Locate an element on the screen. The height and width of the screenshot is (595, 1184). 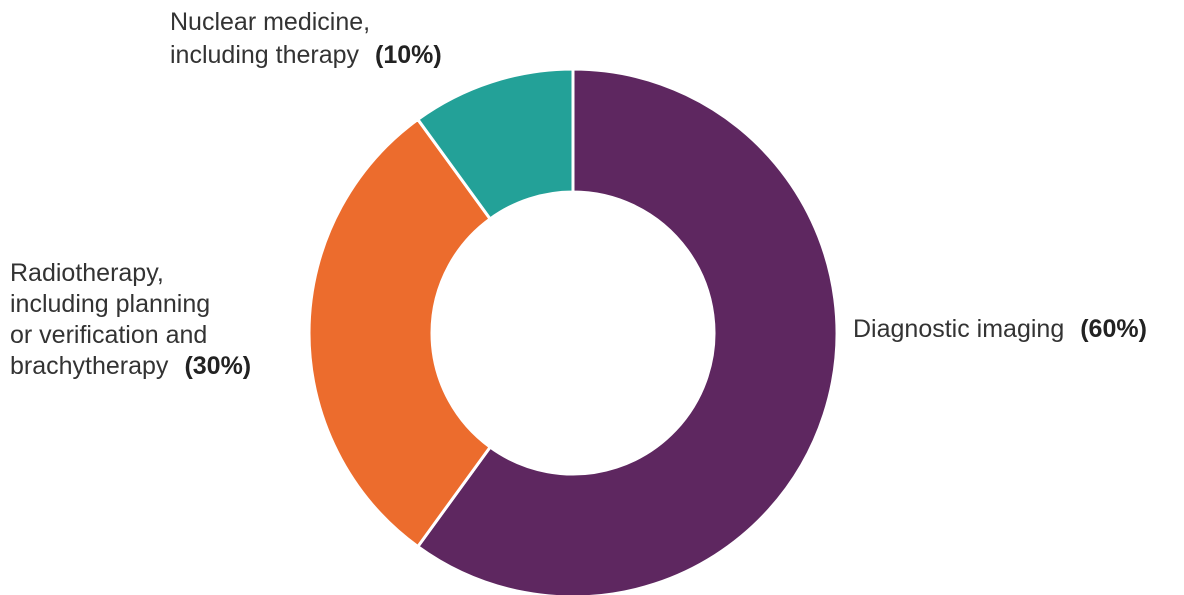
label-diagnostic-imaging-line-1: Diagnostic imaging is located at coordinates (958, 329).